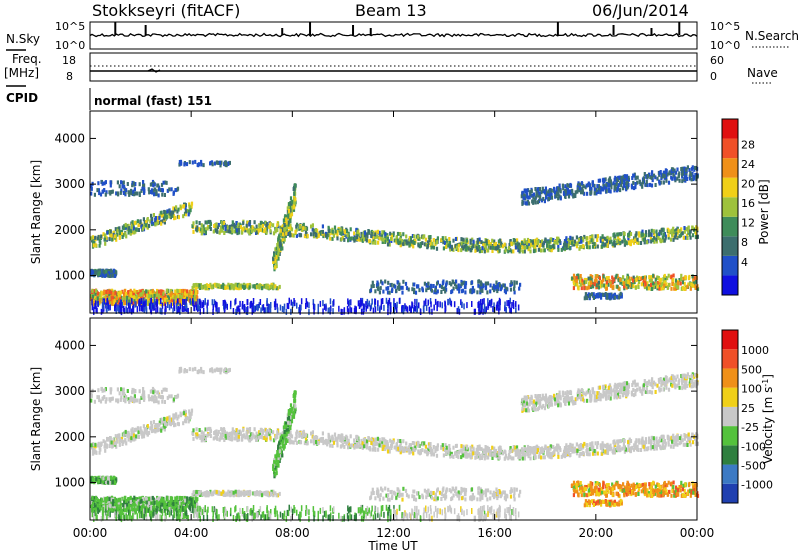  I want to click on freq-tick-left-bottom: 8, so click(69, 76).